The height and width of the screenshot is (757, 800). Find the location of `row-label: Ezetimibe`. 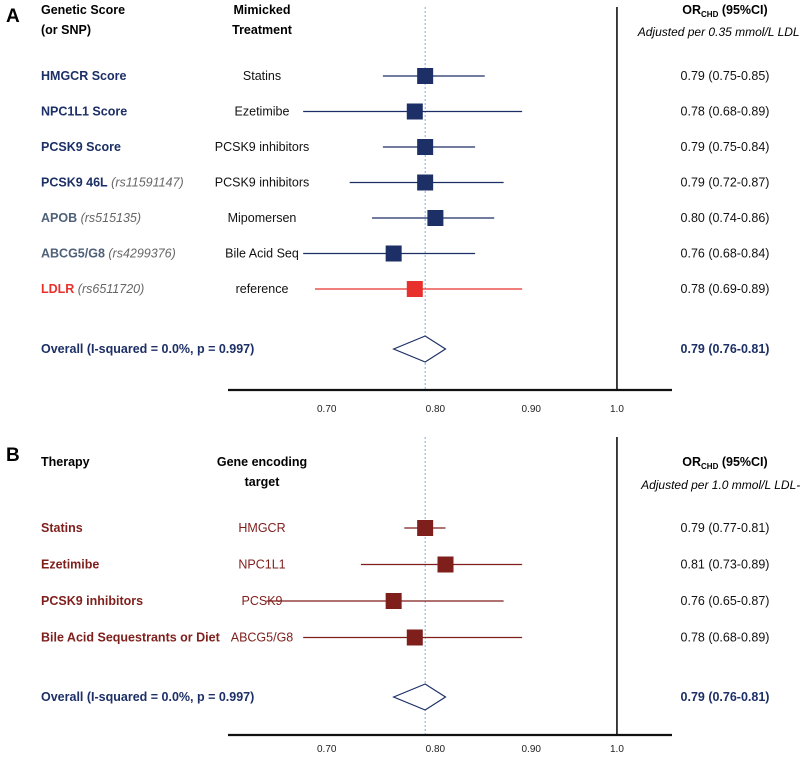

row-label: Ezetimibe is located at coordinates (70, 565).